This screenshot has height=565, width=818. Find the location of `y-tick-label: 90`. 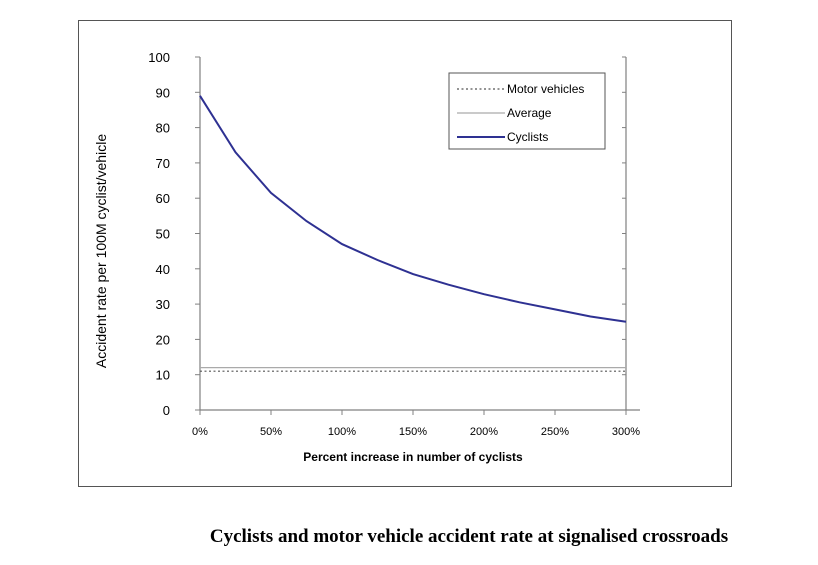

y-tick-label: 90 is located at coordinates (163, 92).